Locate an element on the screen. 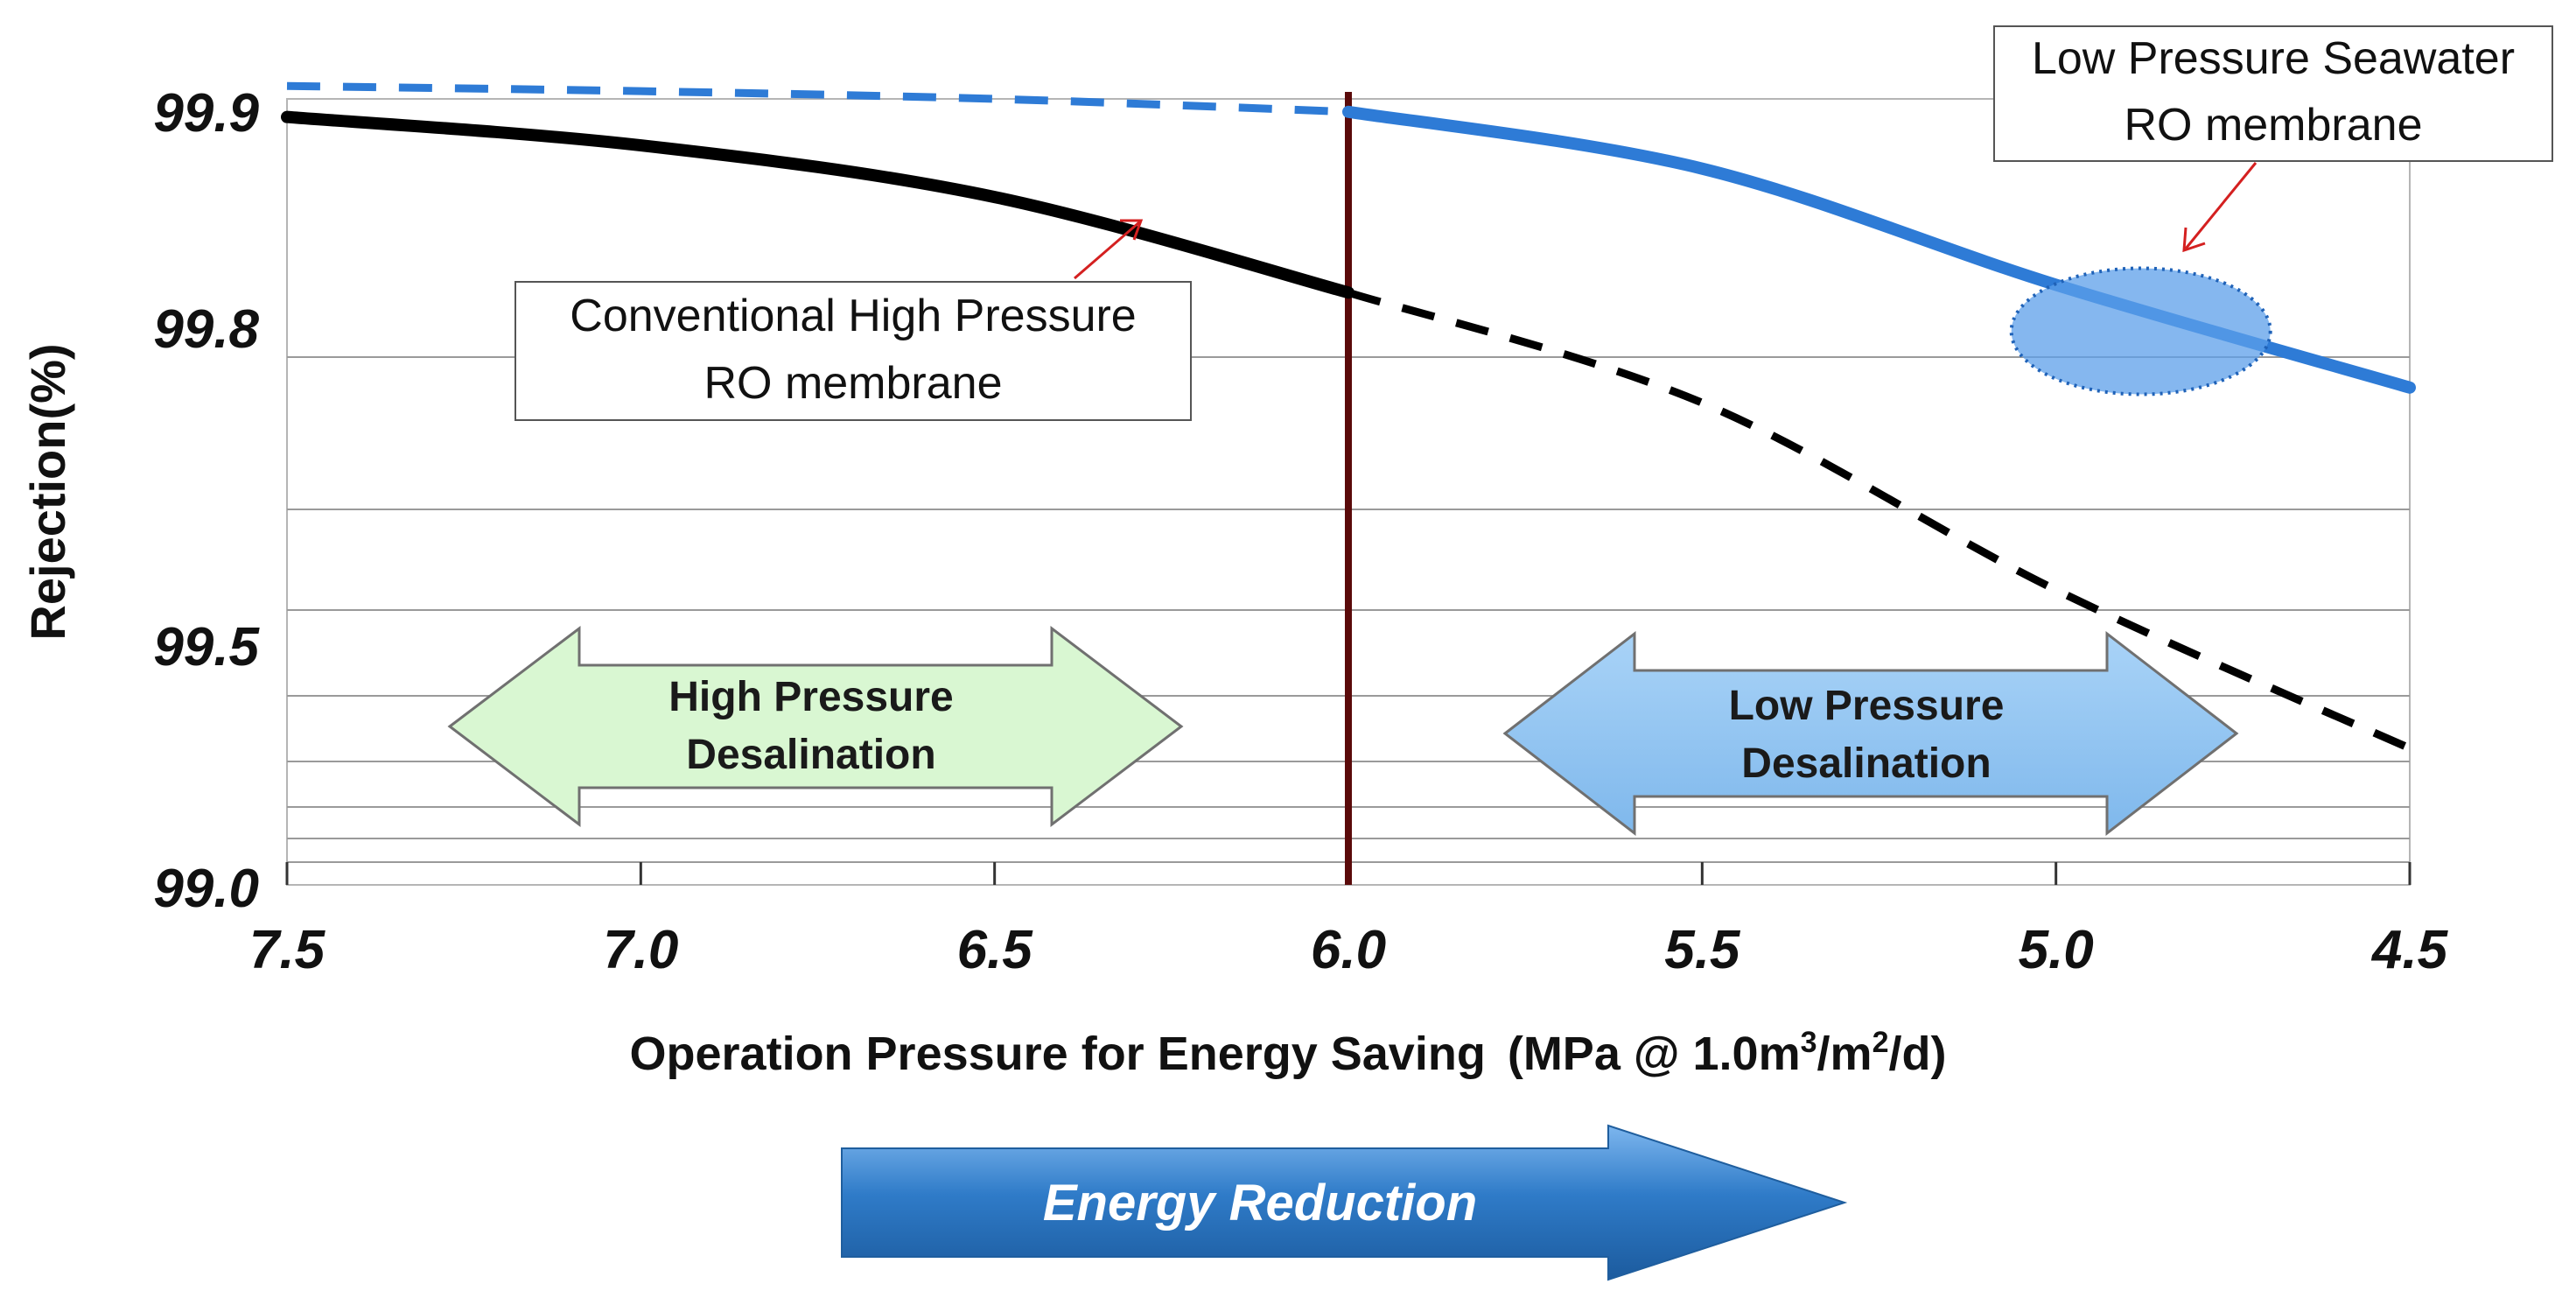 Image resolution: width=2576 pixels, height=1305 pixels. x-axis-label-sup-2: 2 is located at coordinates (1880, 1042).